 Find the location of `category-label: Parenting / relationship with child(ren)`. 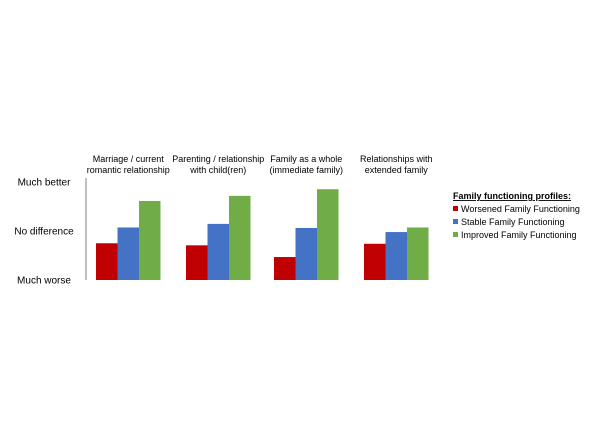

category-label: Parenting / relationship with child(ren) is located at coordinates (218, 164).